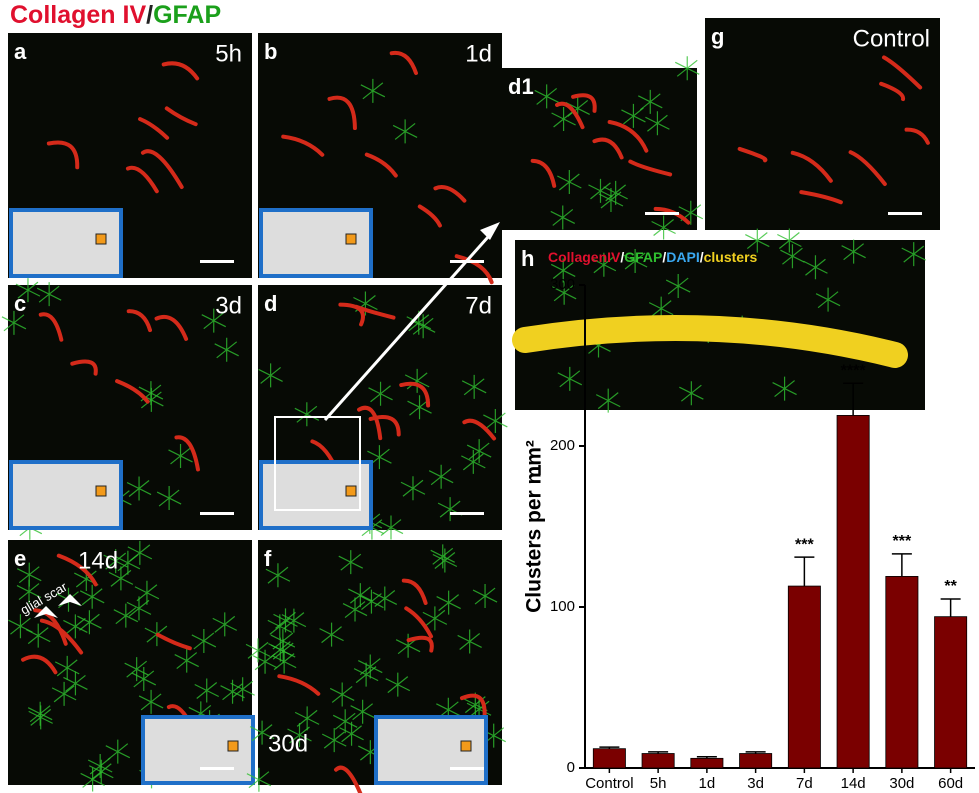 The width and height of the screenshot is (979, 793). What do you see at coordinates (20, 303) in the screenshot?
I see `panel-letter: c` at bounding box center [20, 303].